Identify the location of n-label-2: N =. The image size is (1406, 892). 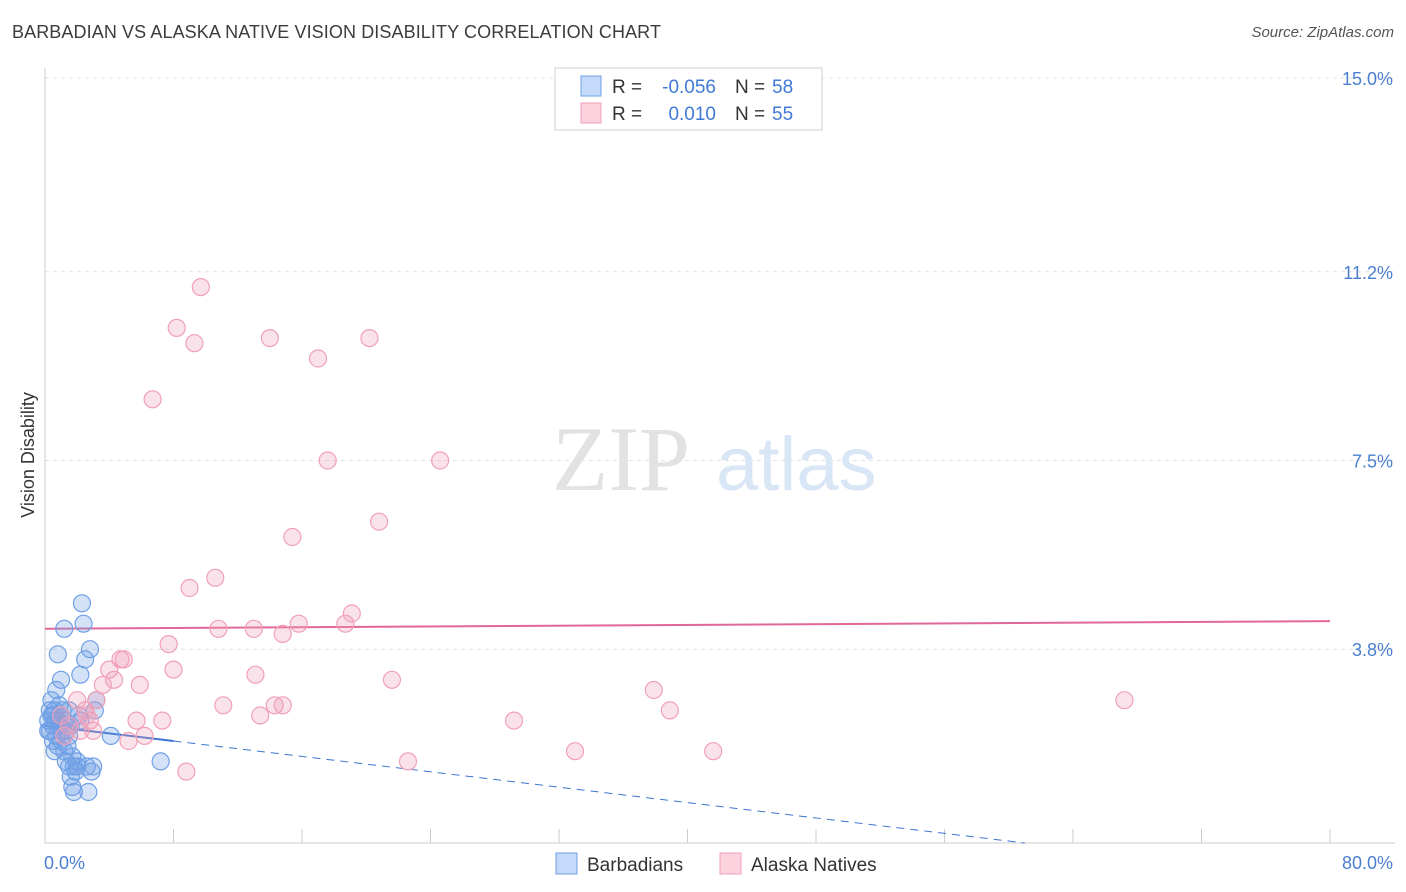
(750, 114).